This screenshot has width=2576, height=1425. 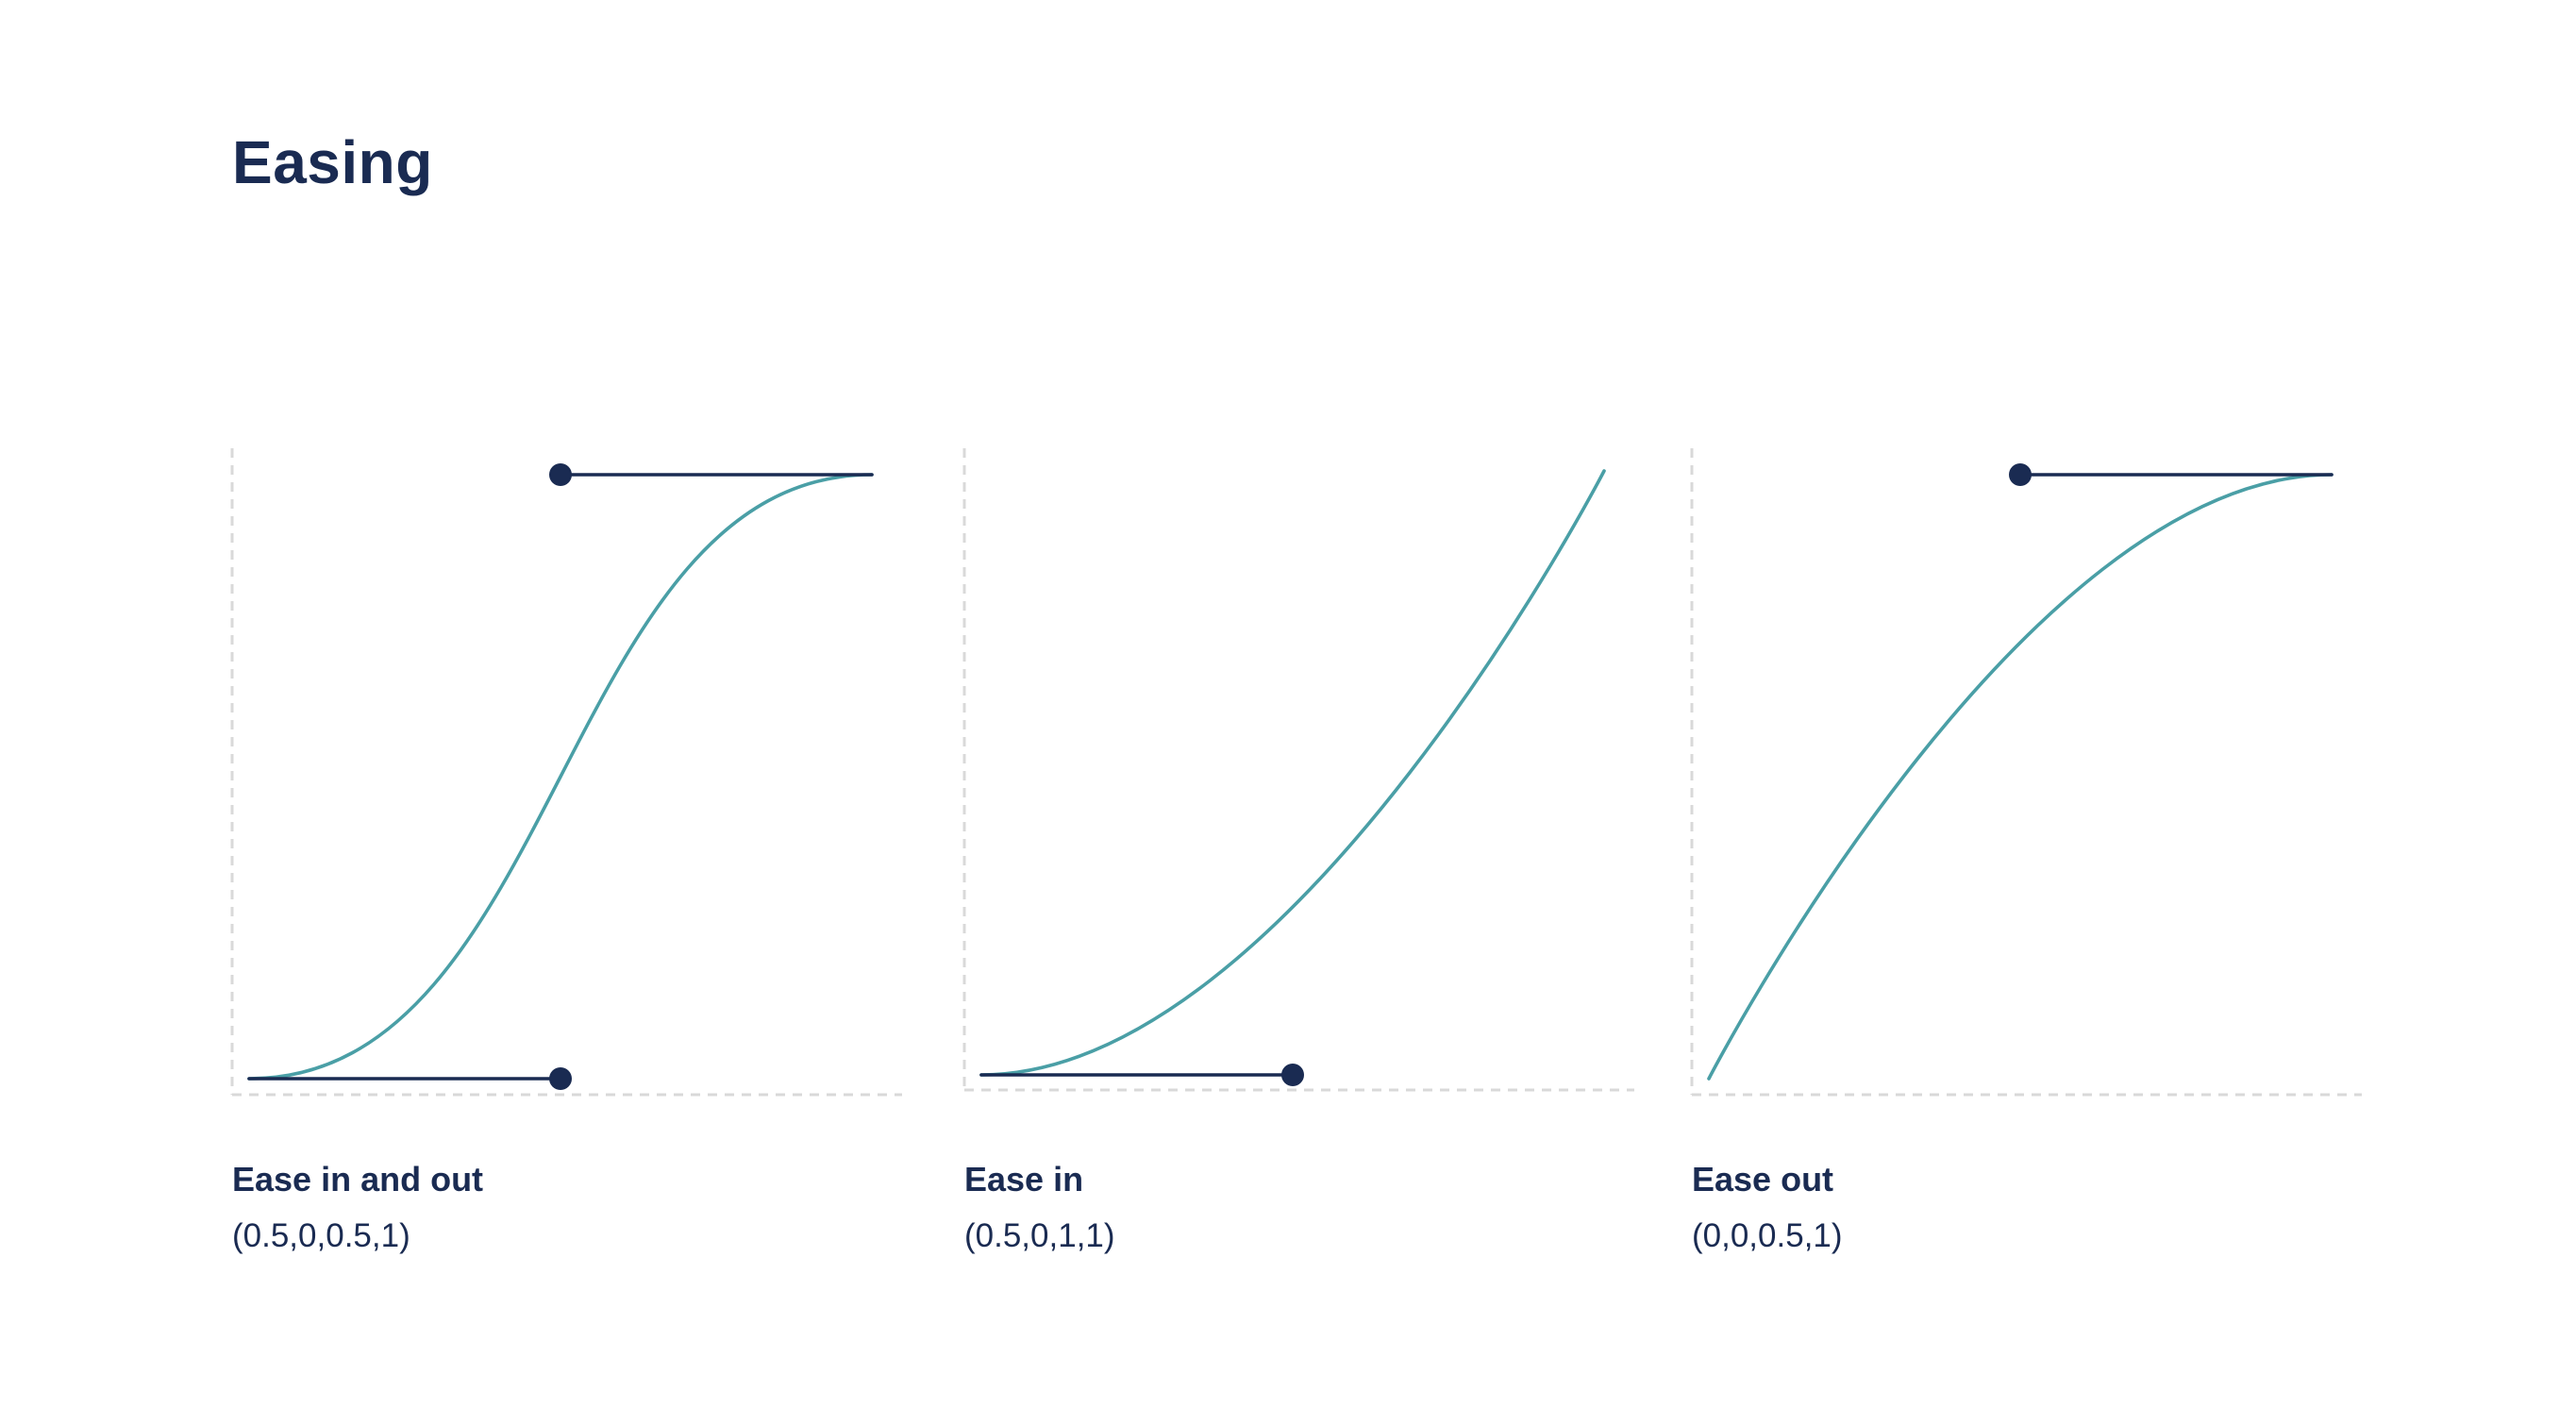 I want to click on page-title: Easing, so click(x=332, y=162).